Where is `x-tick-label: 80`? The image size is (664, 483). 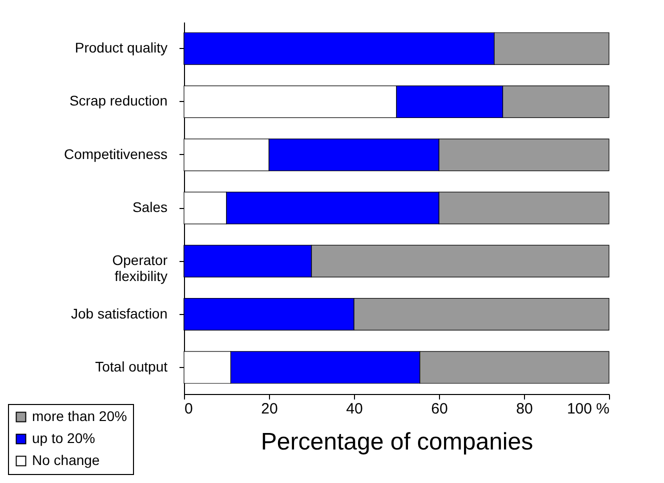
x-tick-label: 80 is located at coordinates (524, 409).